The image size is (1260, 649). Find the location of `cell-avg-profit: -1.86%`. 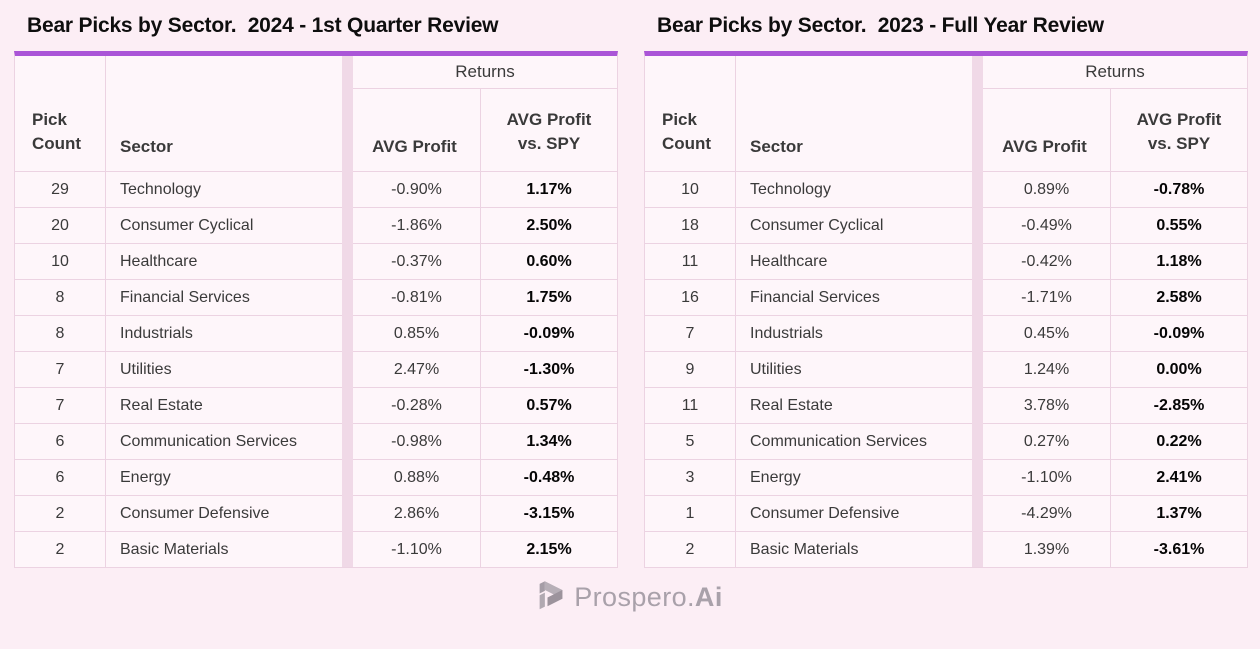

cell-avg-profit: -1.86% is located at coordinates (417, 225).